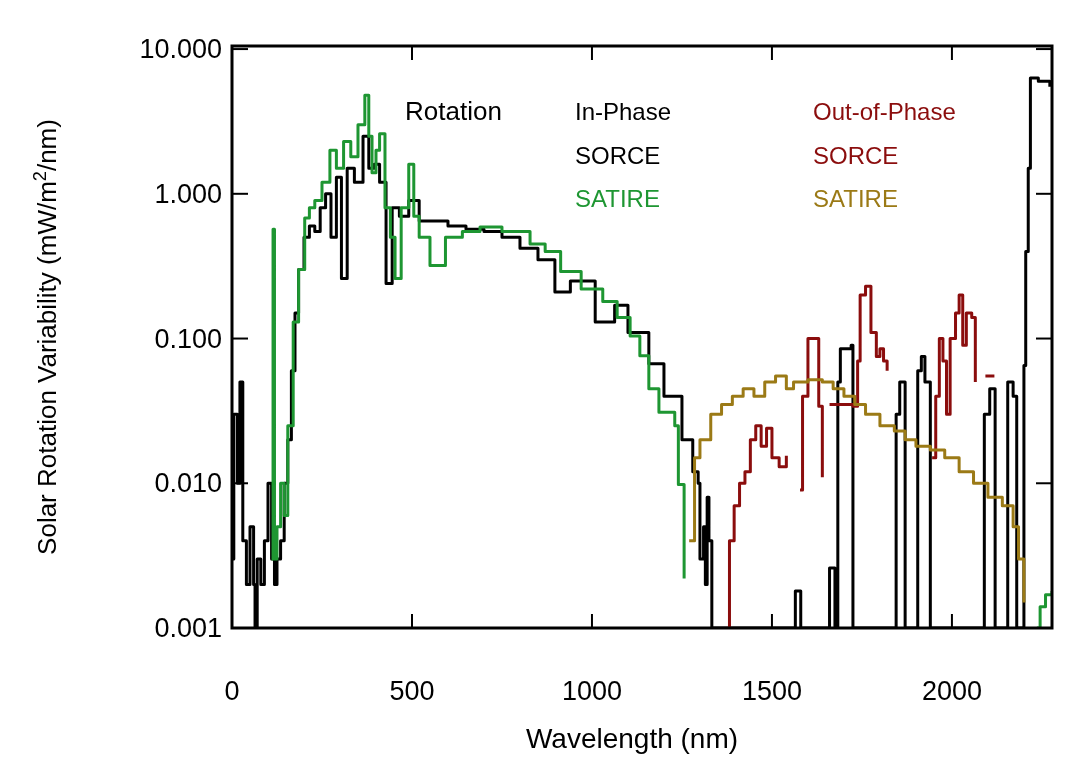 The image size is (1065, 769). Describe the element at coordinates (617, 198) in the screenshot. I see `series-label: SATIRE` at that location.